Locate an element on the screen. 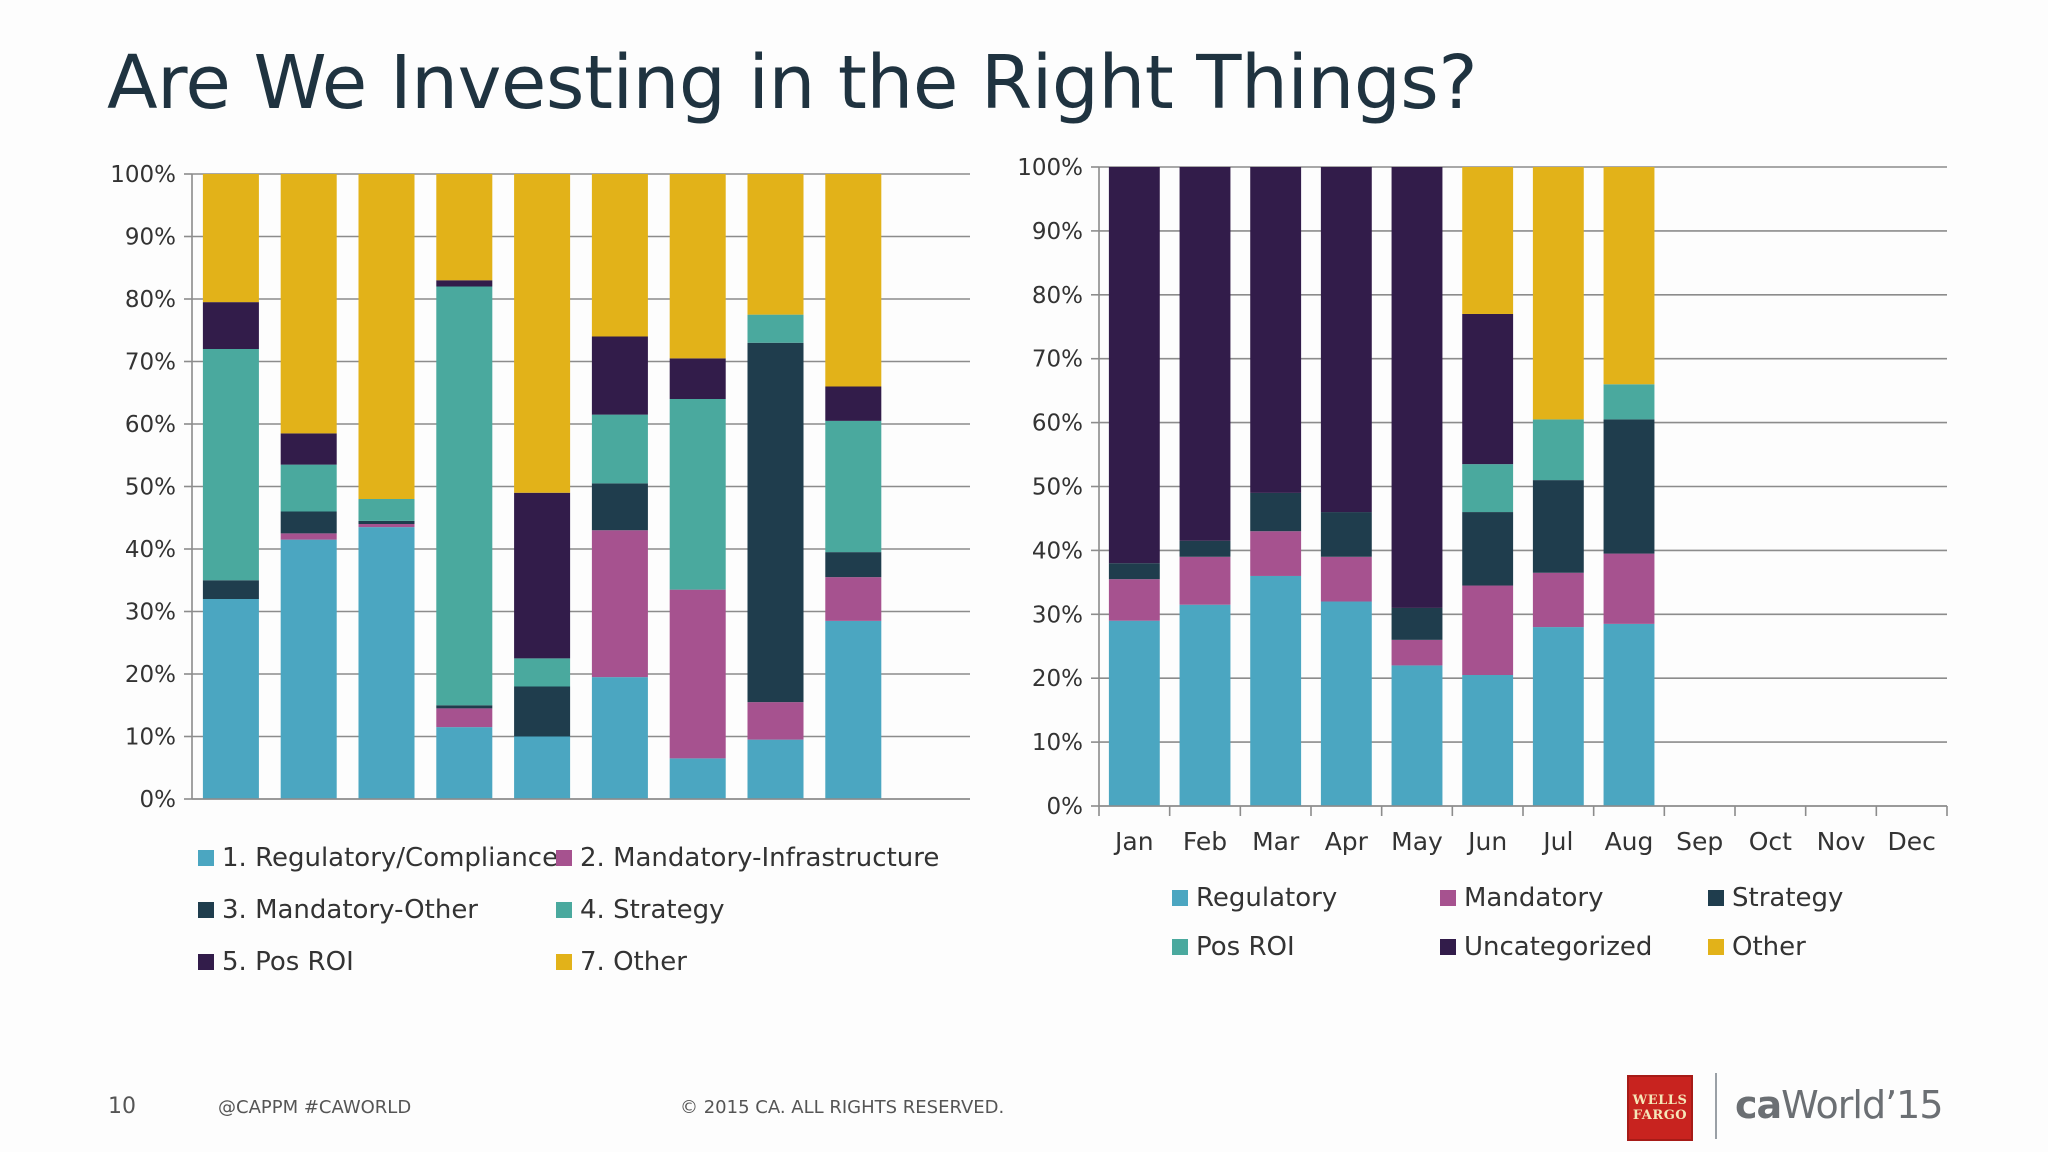 The image size is (2048, 1152). x-tick-label: Nov is located at coordinates (1841, 841).